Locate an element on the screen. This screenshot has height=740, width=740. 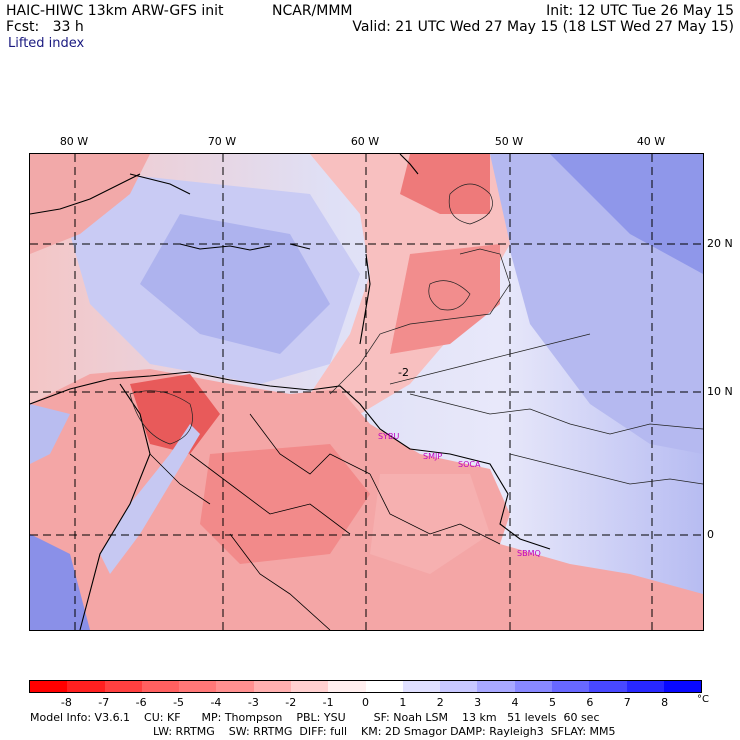
station-sbmq: SBMQ is located at coordinates (529, 553).